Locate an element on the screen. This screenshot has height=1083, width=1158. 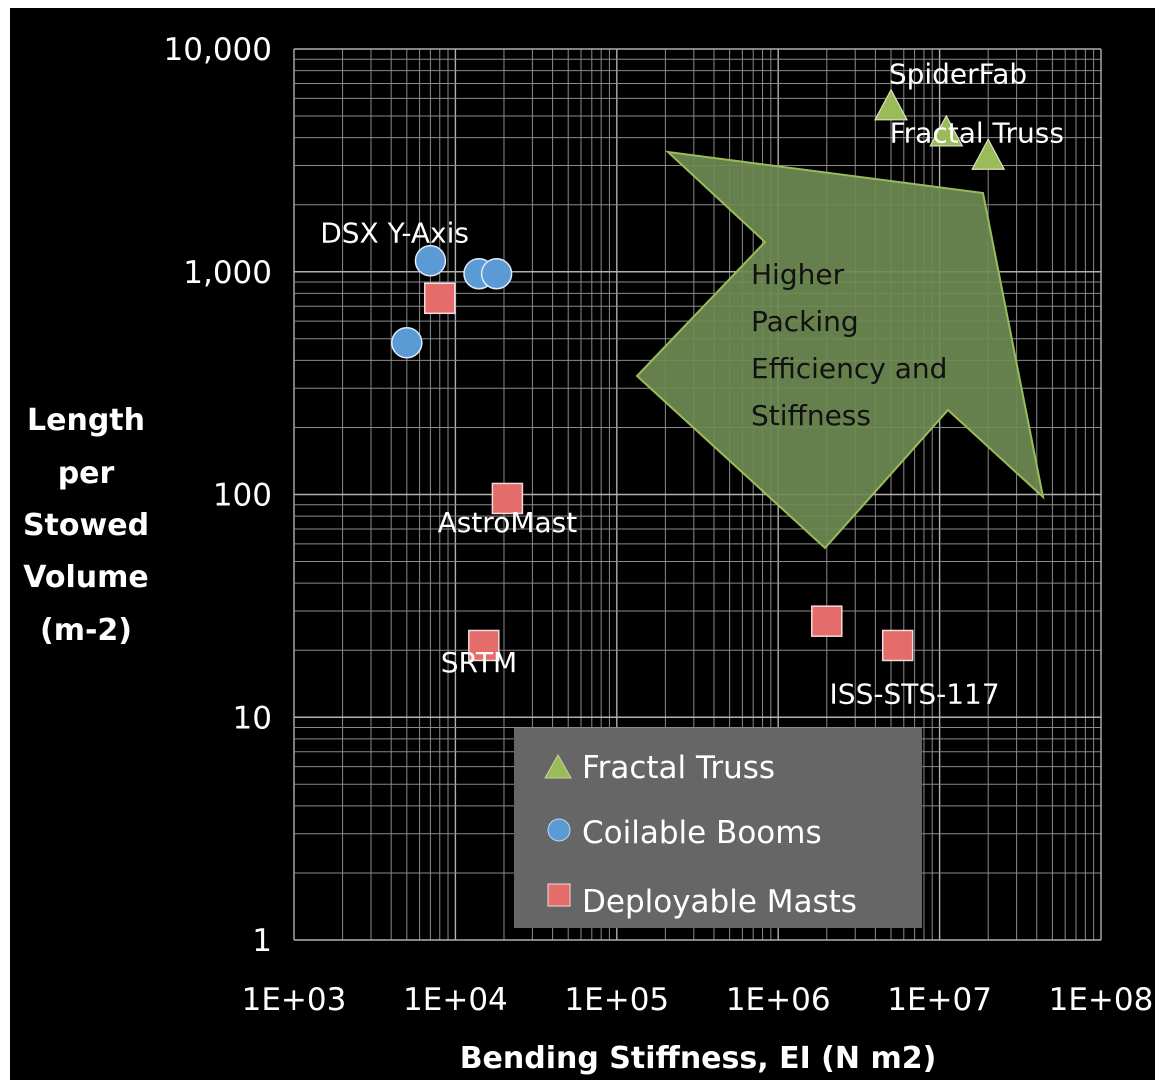
y-axis-label-line: Stowed is located at coordinates (86, 525).